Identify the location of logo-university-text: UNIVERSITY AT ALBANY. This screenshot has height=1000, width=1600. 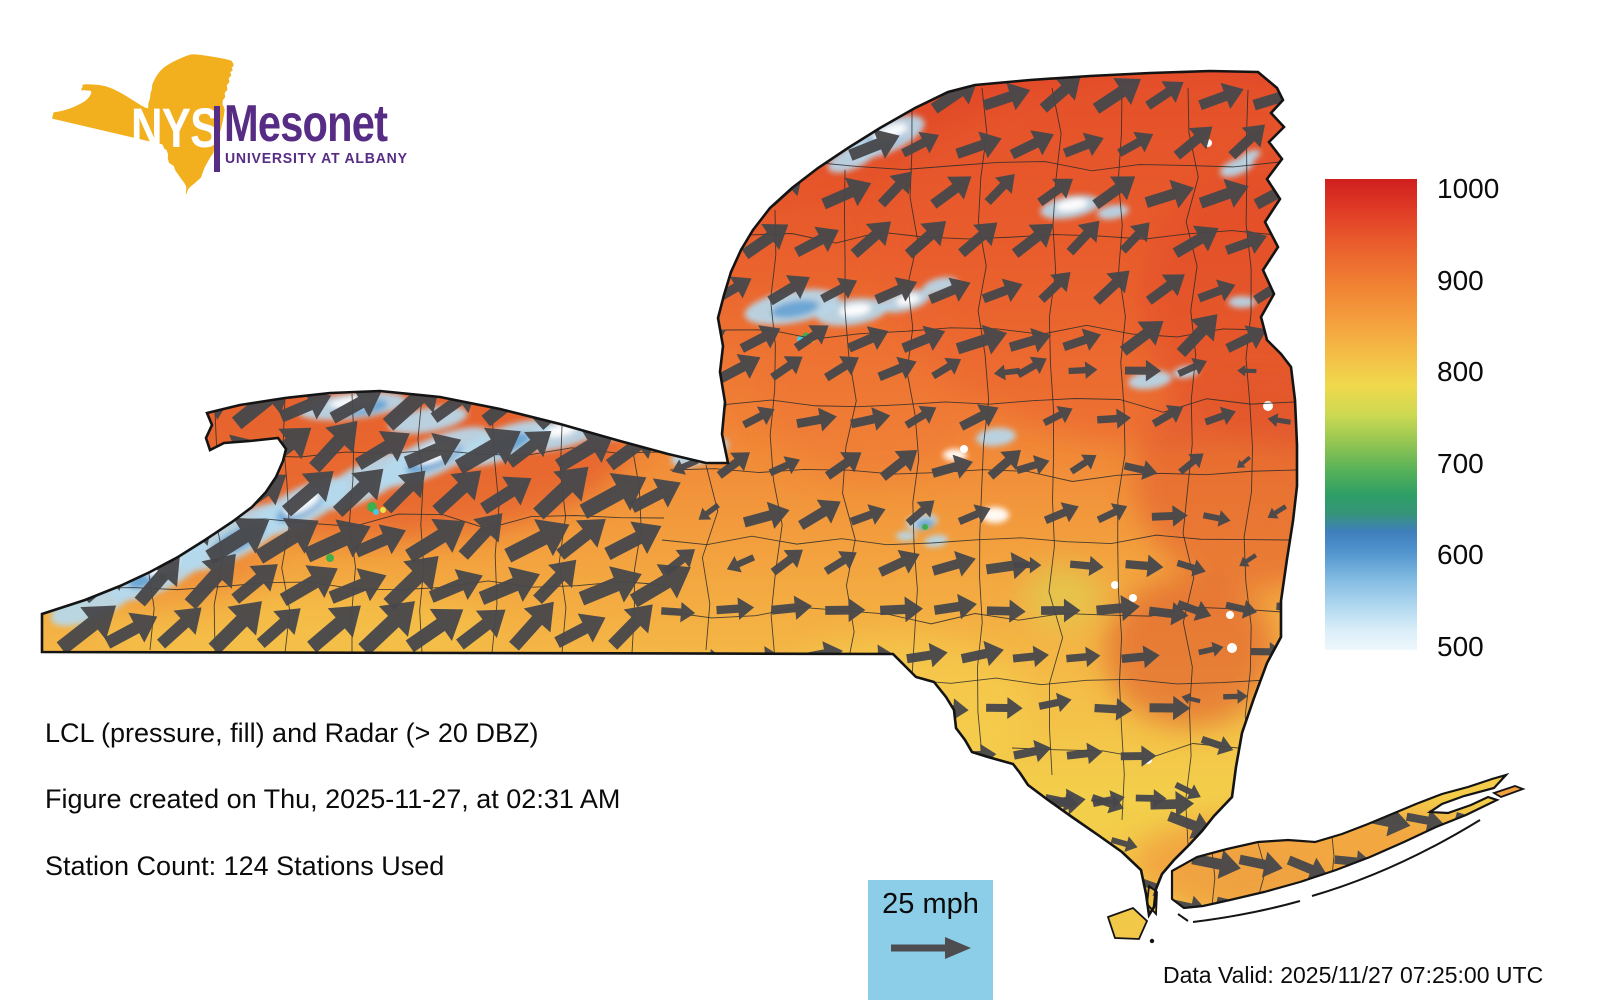
(316, 159).